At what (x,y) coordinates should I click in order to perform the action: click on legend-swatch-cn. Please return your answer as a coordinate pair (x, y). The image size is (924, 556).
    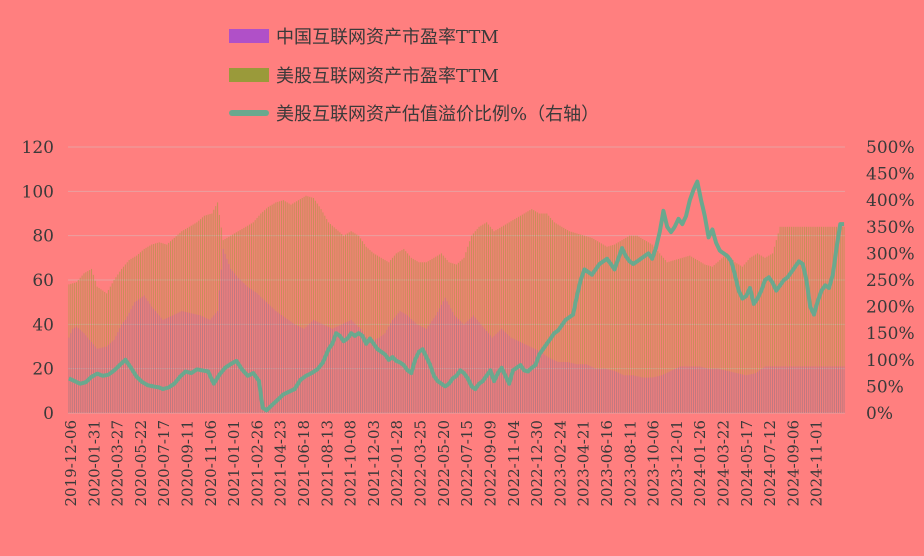
    Looking at the image, I should click on (249, 36).